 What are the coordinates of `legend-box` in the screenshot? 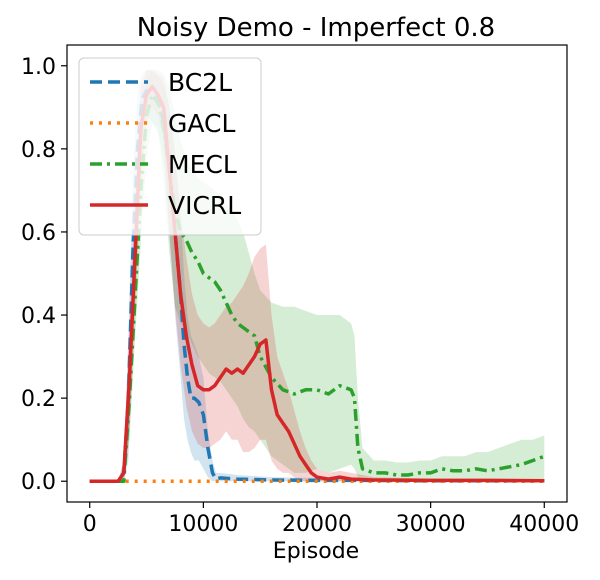 It's located at (170, 146).